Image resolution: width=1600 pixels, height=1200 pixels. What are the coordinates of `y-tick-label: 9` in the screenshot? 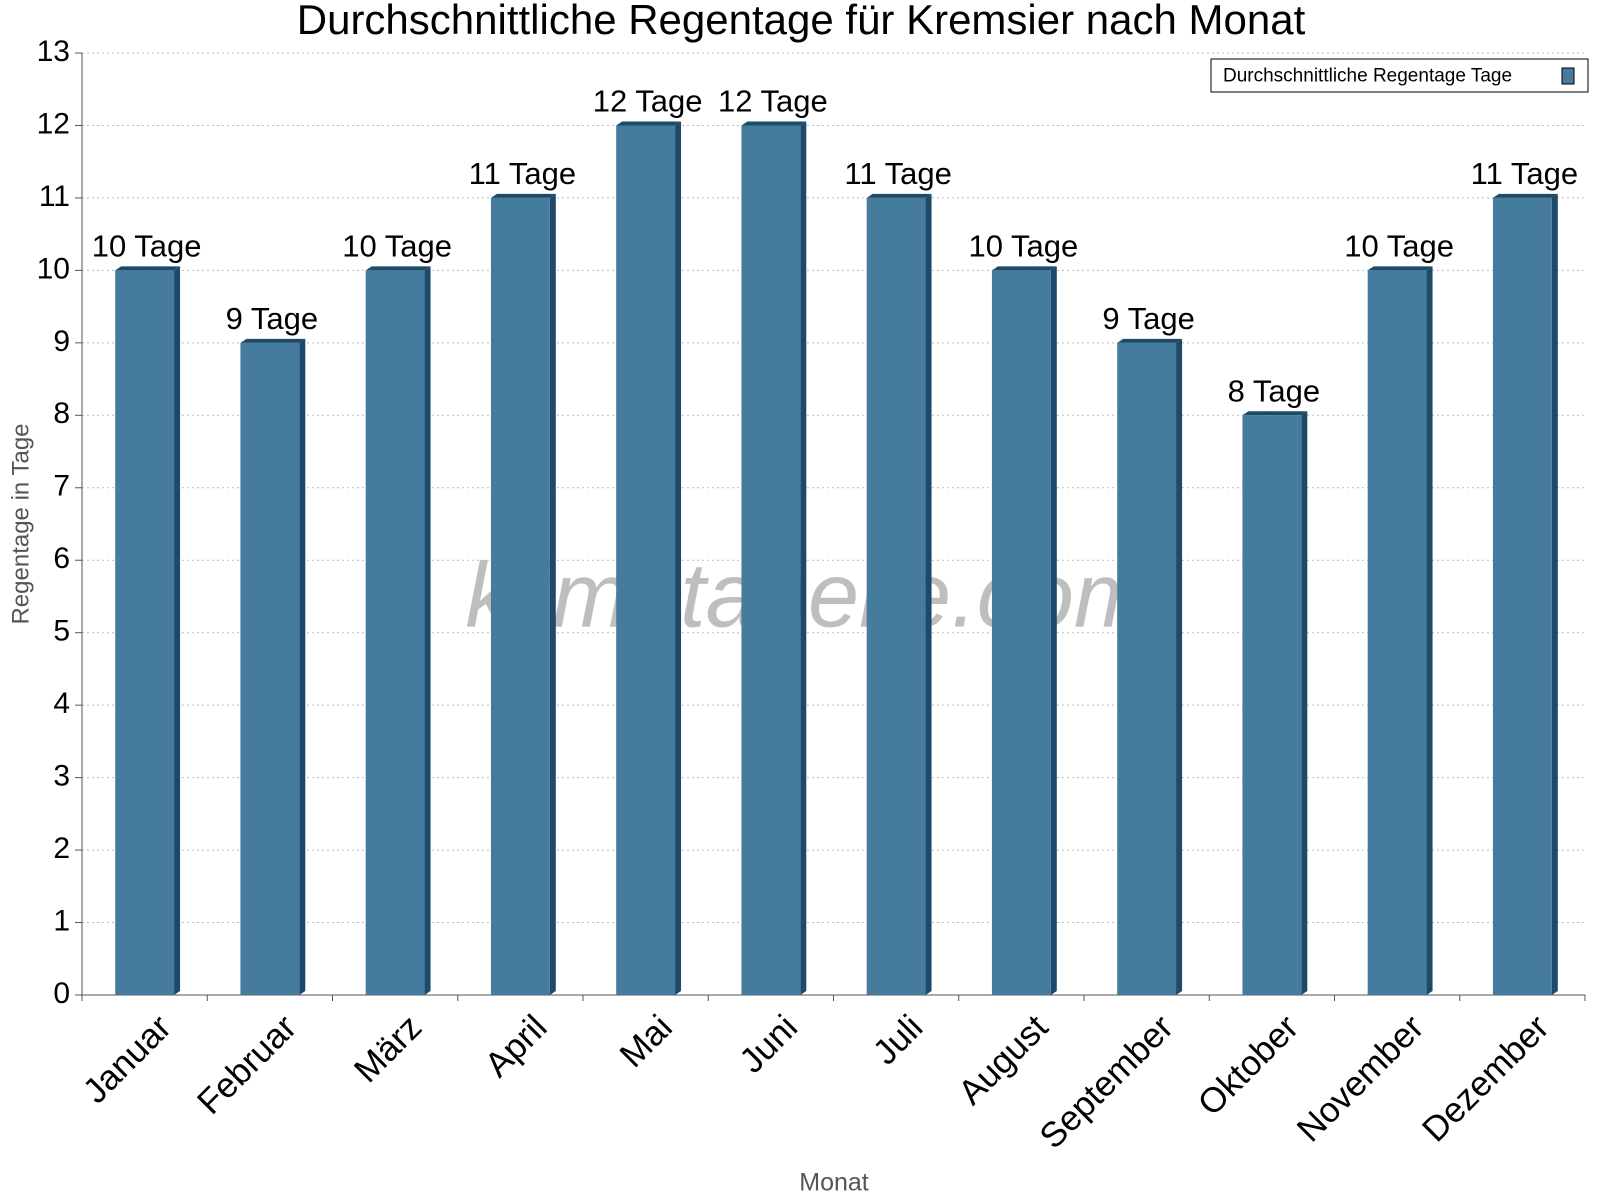 It's located at (61, 341).